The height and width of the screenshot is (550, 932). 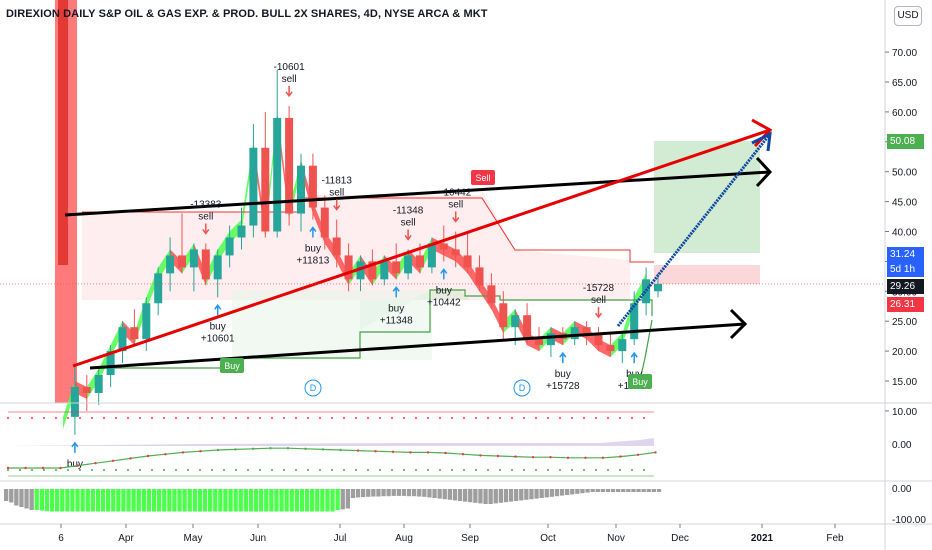 What do you see at coordinates (331, 442) in the screenshot?
I see `osc-area` at bounding box center [331, 442].